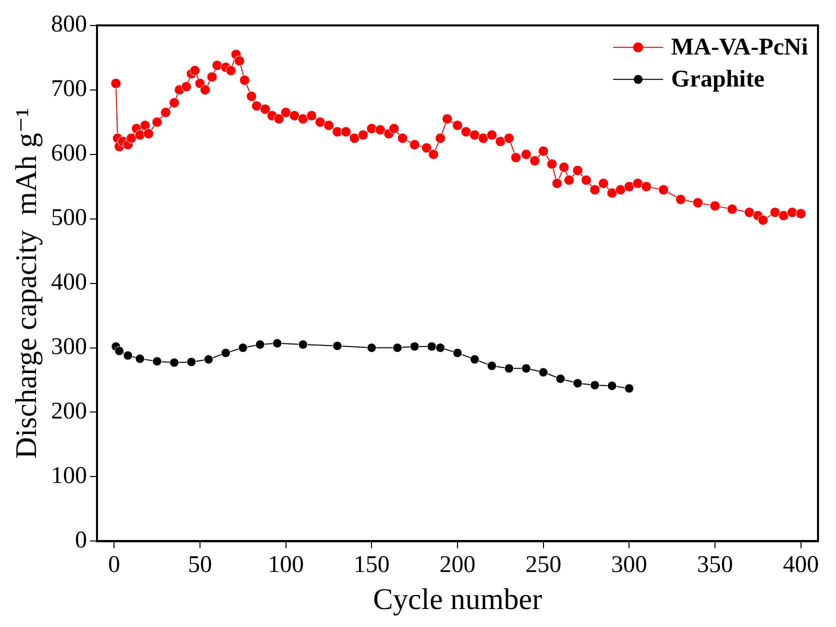  I want to click on x-tick-label: 400, so click(800, 565).